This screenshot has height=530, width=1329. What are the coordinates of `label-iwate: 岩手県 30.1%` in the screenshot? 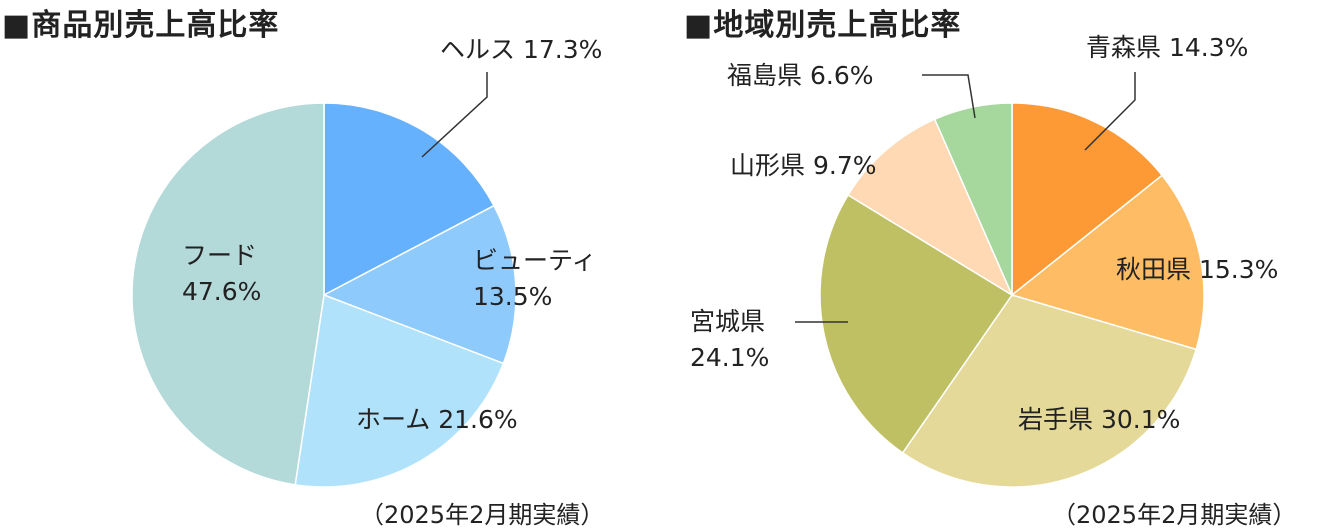 It's located at (1099, 419).